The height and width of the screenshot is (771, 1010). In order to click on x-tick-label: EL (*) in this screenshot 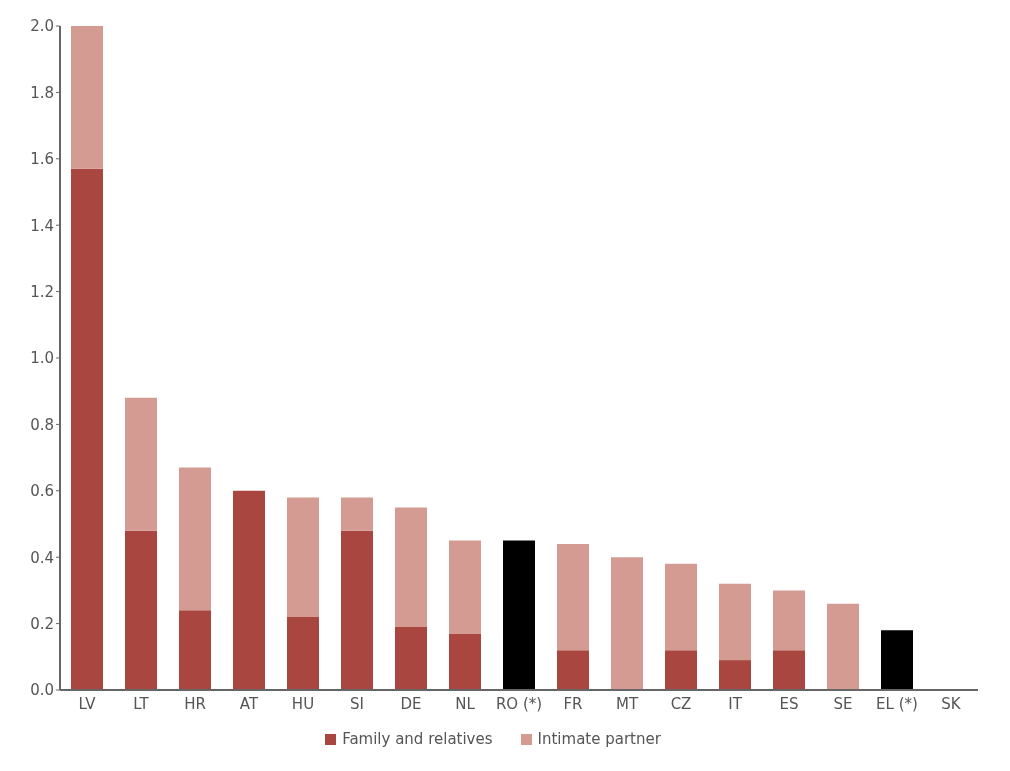, I will do `click(897, 703)`.